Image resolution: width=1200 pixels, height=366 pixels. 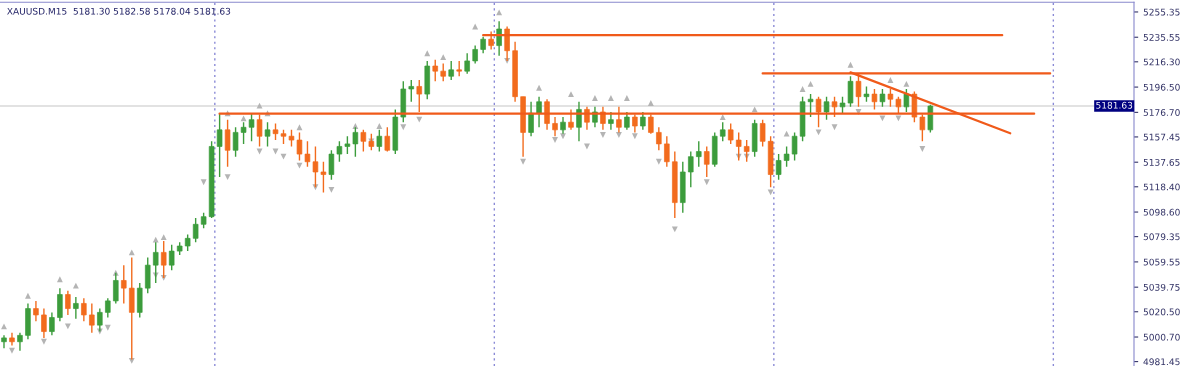 I want to click on y-tick-label: 4981.45, so click(x=1161, y=362).